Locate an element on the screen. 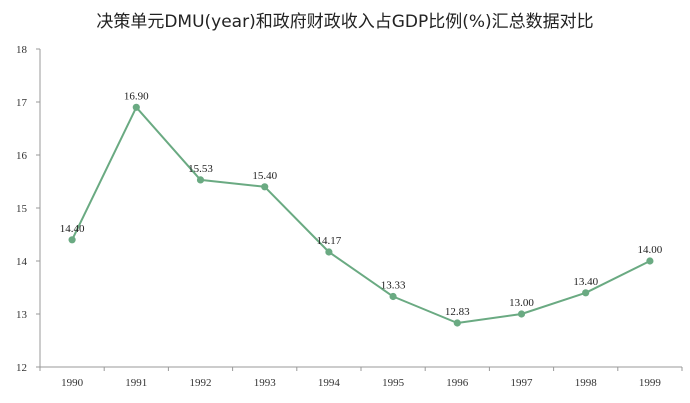 This screenshot has height=403, width=690. data-label: 13.33 is located at coordinates (393, 286).